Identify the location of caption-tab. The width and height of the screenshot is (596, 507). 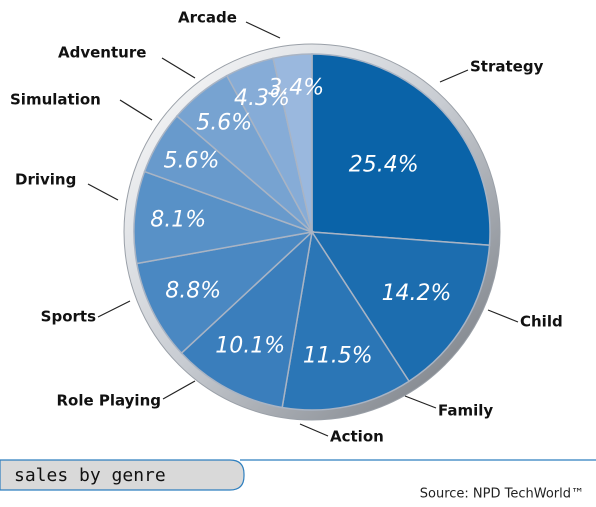
(122, 475).